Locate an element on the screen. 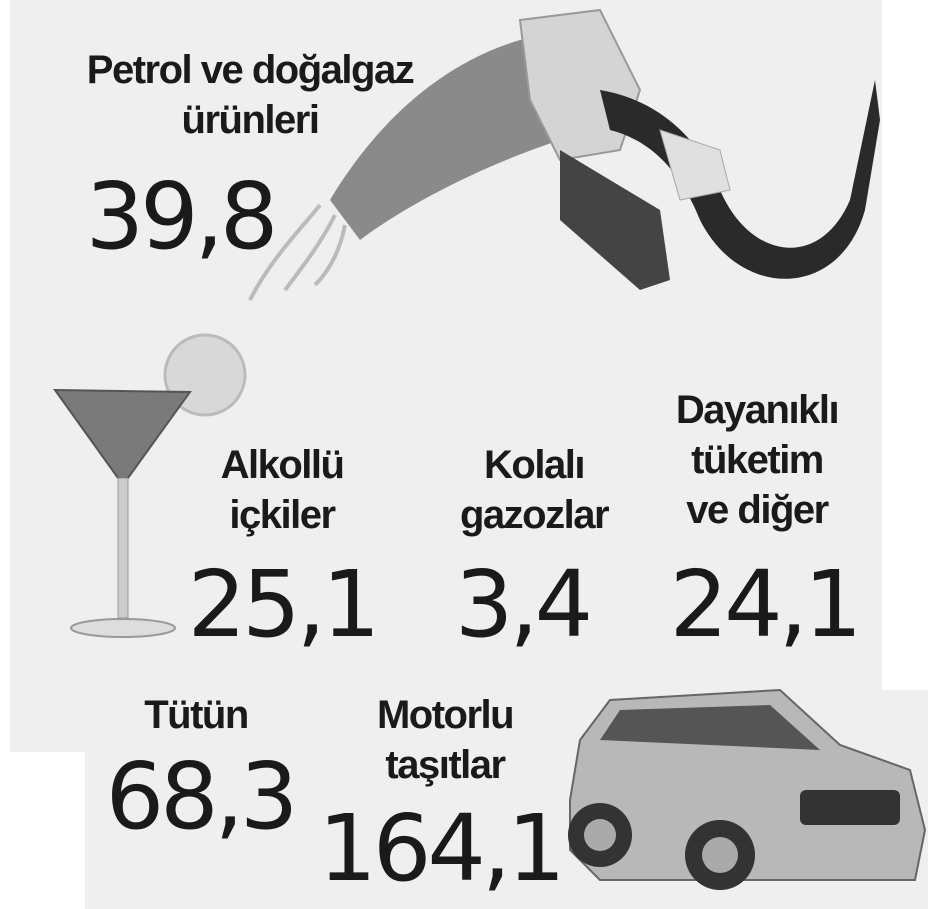  item-value: 39,8 is located at coordinates (180, 216).